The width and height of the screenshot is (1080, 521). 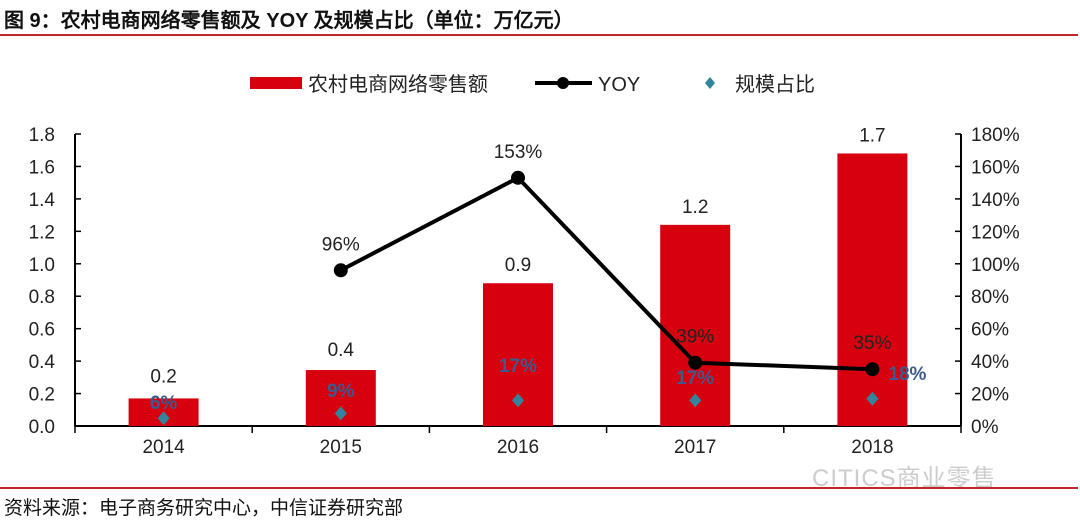 What do you see at coordinates (995, 167) in the screenshot?
I see `right-tick-label: 160%` at bounding box center [995, 167].